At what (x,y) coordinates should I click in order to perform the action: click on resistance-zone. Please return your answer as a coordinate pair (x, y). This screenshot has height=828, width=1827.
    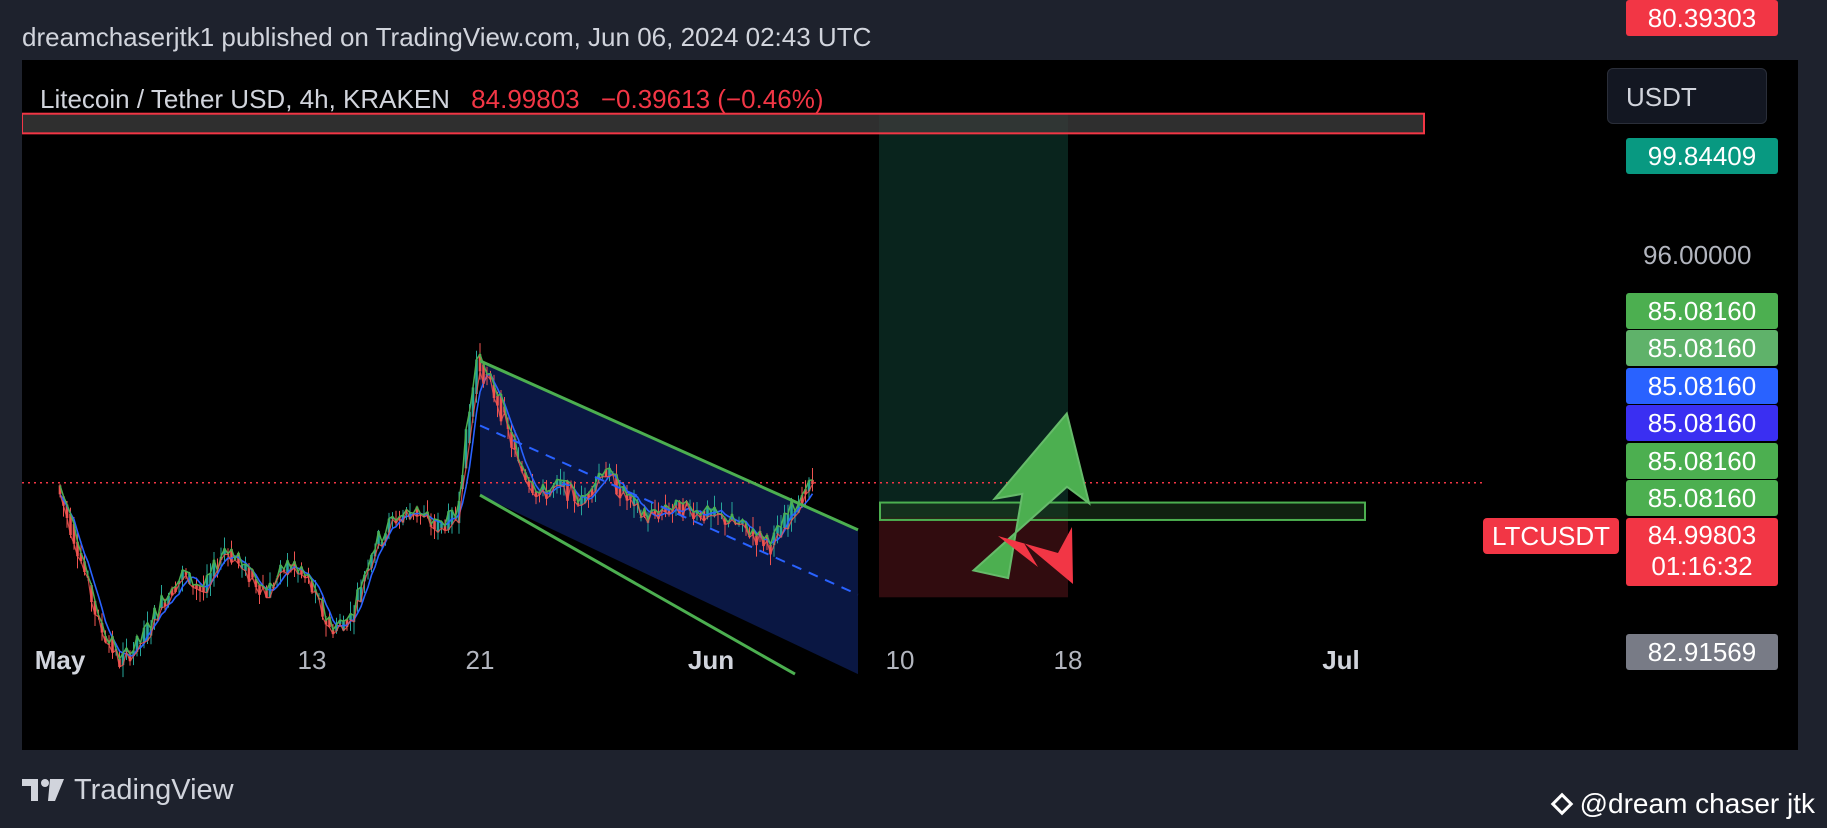
    Looking at the image, I should click on (723, 123).